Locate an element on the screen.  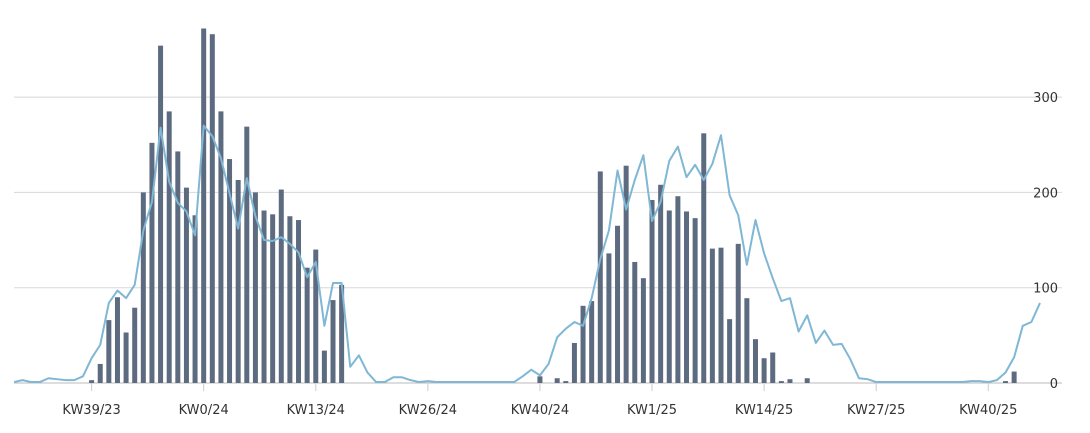
y-tick-label: 100 is located at coordinates (1045, 289).